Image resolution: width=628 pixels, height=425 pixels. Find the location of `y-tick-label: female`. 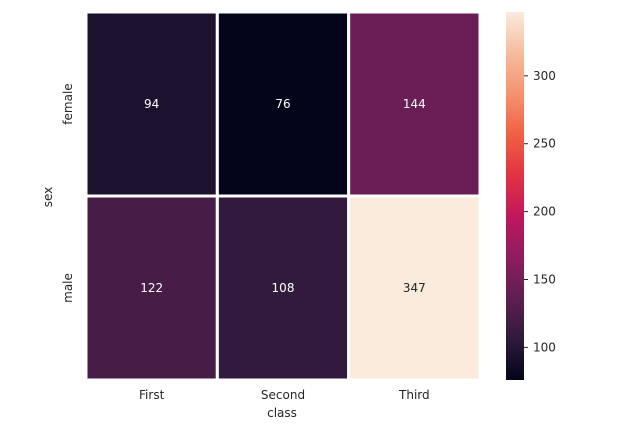

y-tick-label: female is located at coordinates (68, 103).